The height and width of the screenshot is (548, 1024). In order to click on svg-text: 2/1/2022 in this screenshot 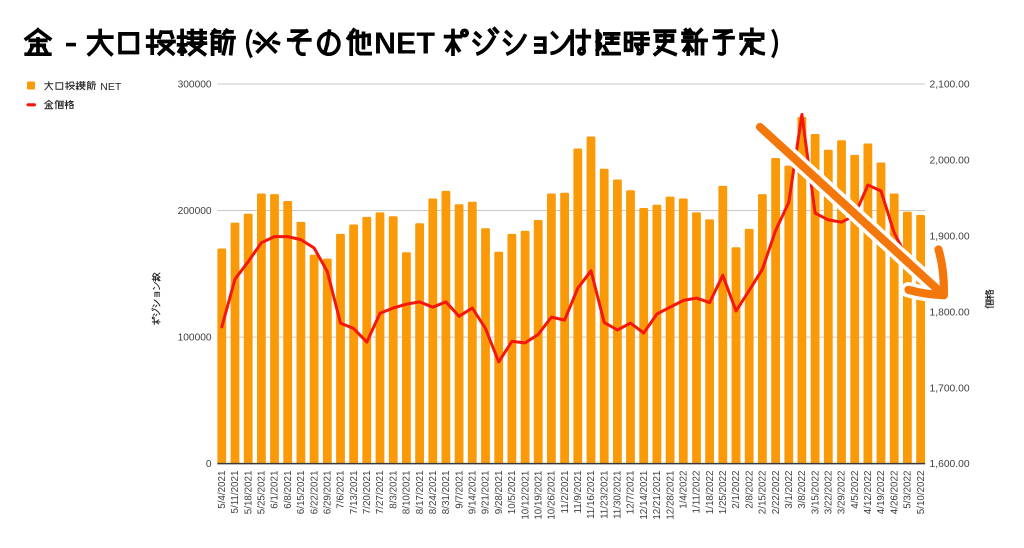, I will do `click(736, 490)`.